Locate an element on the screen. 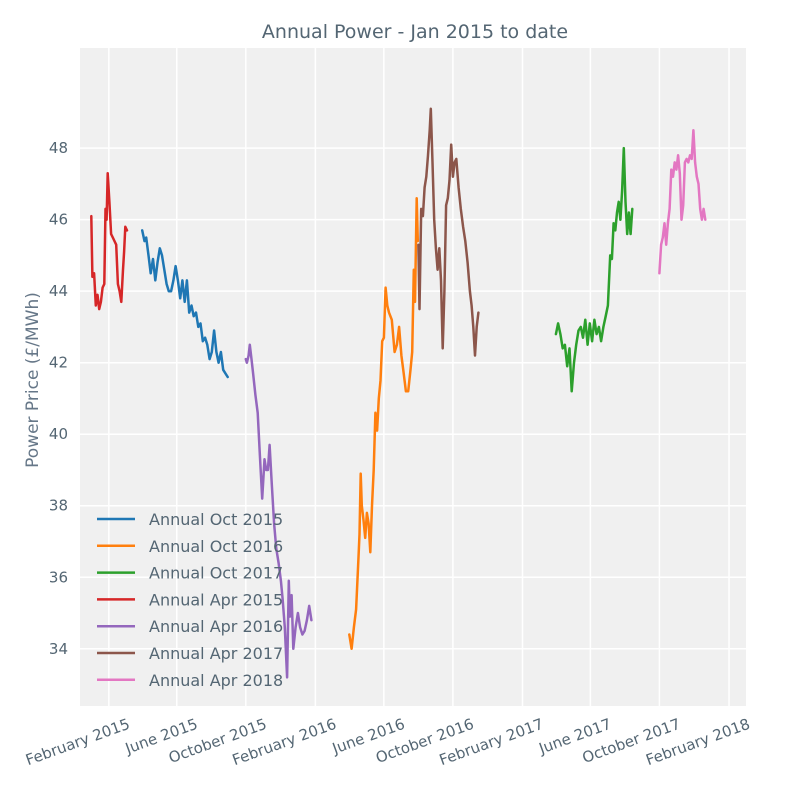 The image size is (800, 800). legend-label: Annual Oct 2016 is located at coordinates (216, 546).